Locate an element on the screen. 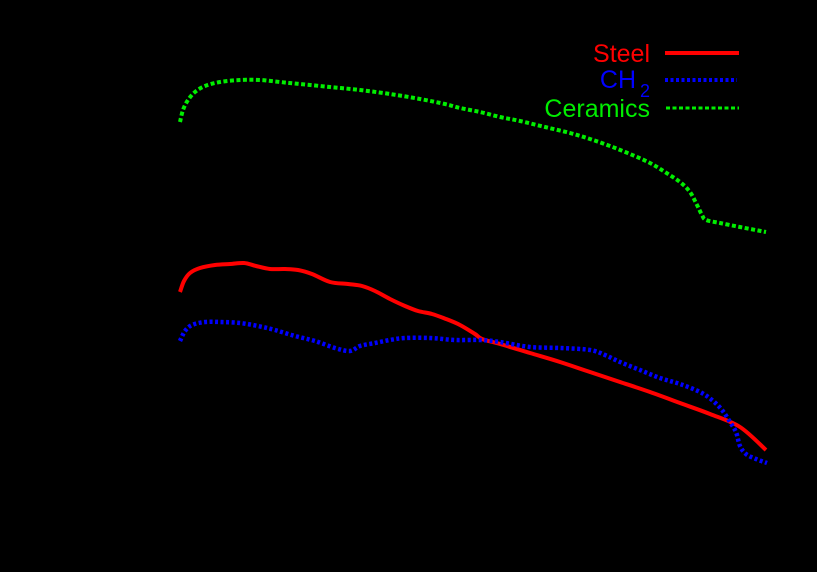 The height and width of the screenshot is (572, 817). legend-label-steel: Steel is located at coordinates (621, 54).